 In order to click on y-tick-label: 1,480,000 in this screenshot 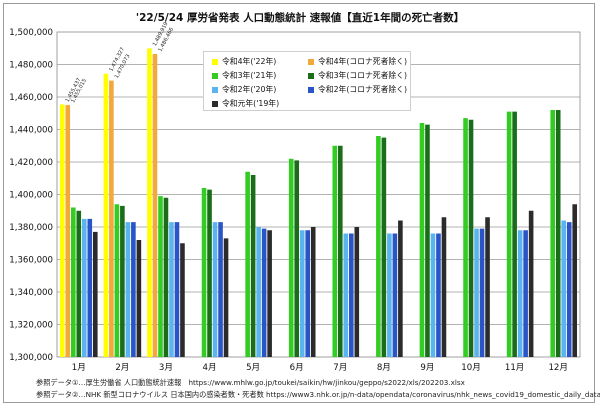, I will do `click(31, 66)`.